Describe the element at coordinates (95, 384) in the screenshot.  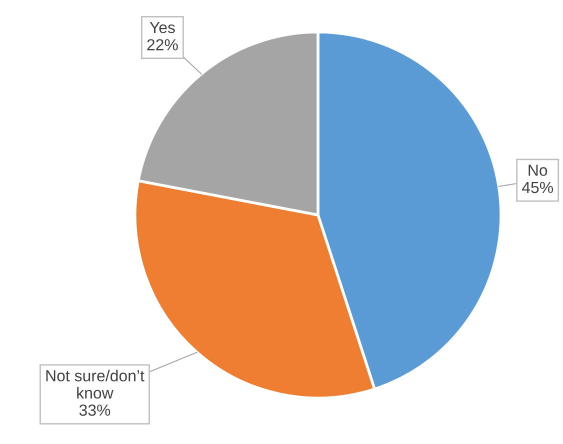
I see `slice-label: Not sure/don’t know` at that location.